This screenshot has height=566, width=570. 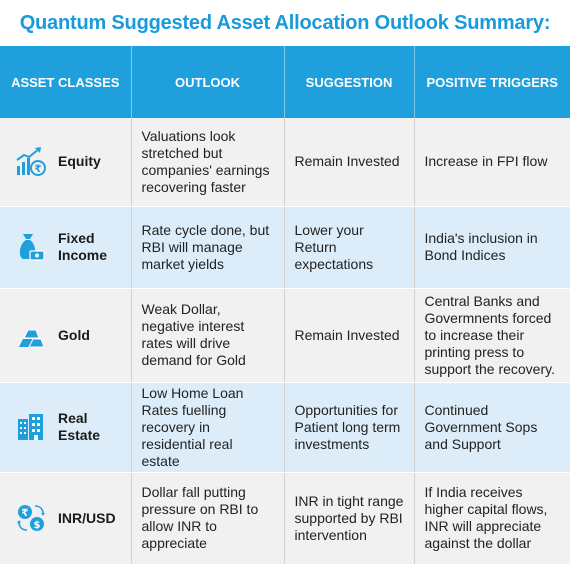 I want to click on asset-cell: ₹ $ INR/USD, so click(x=66, y=518).